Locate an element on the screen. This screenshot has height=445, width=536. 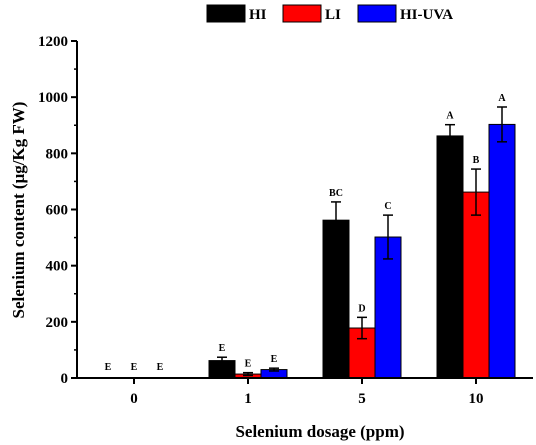
y-tick-label: 600 is located at coordinates (57, 211).